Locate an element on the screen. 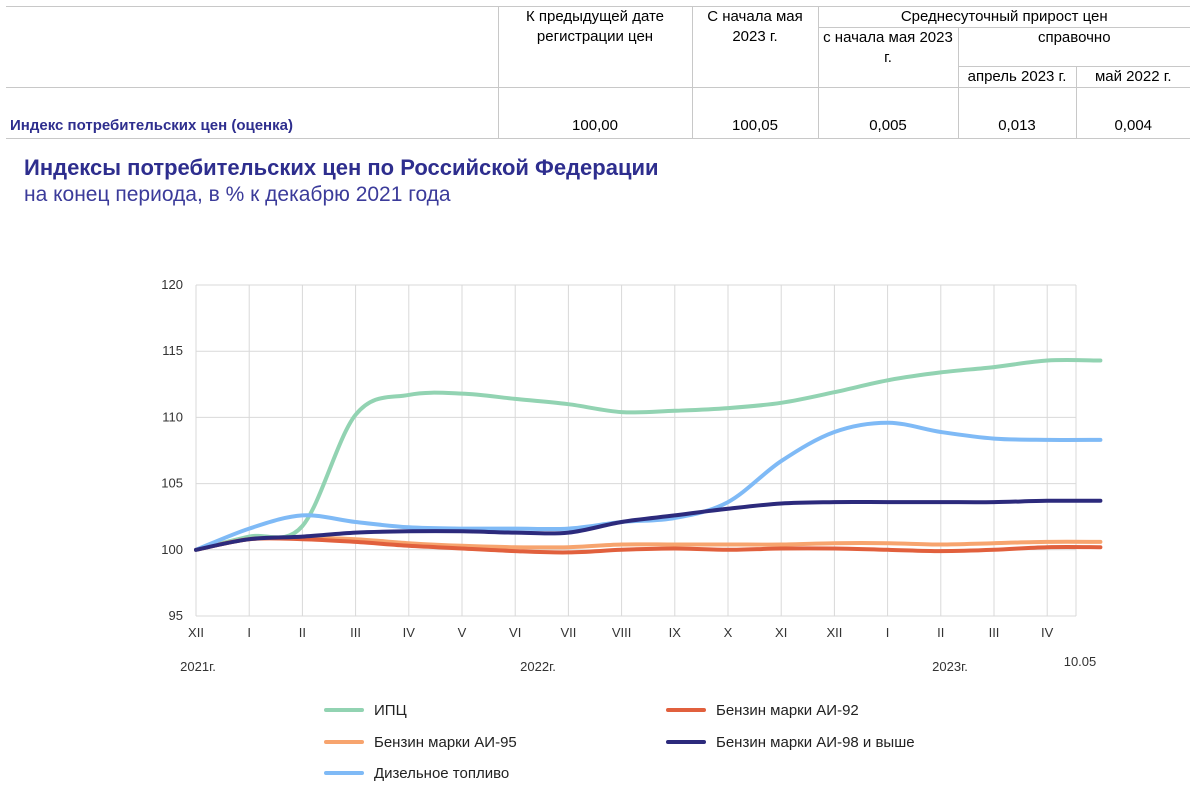  y-tick-label-95: 95 is located at coordinates (176, 615).